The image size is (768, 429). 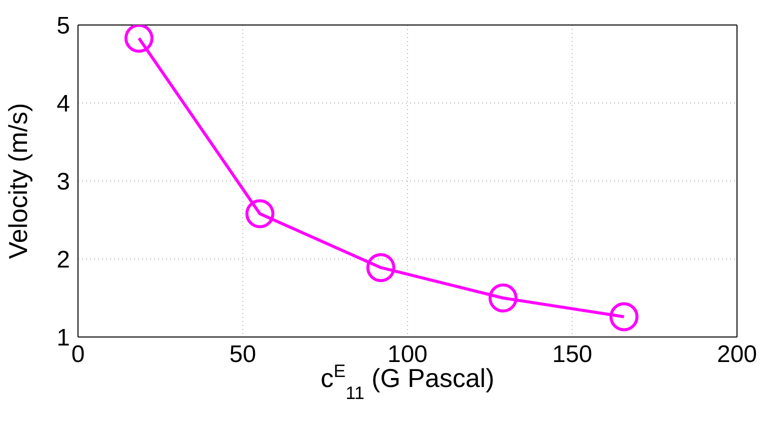 I want to click on y-tick-label: 5, so click(x=63, y=26).